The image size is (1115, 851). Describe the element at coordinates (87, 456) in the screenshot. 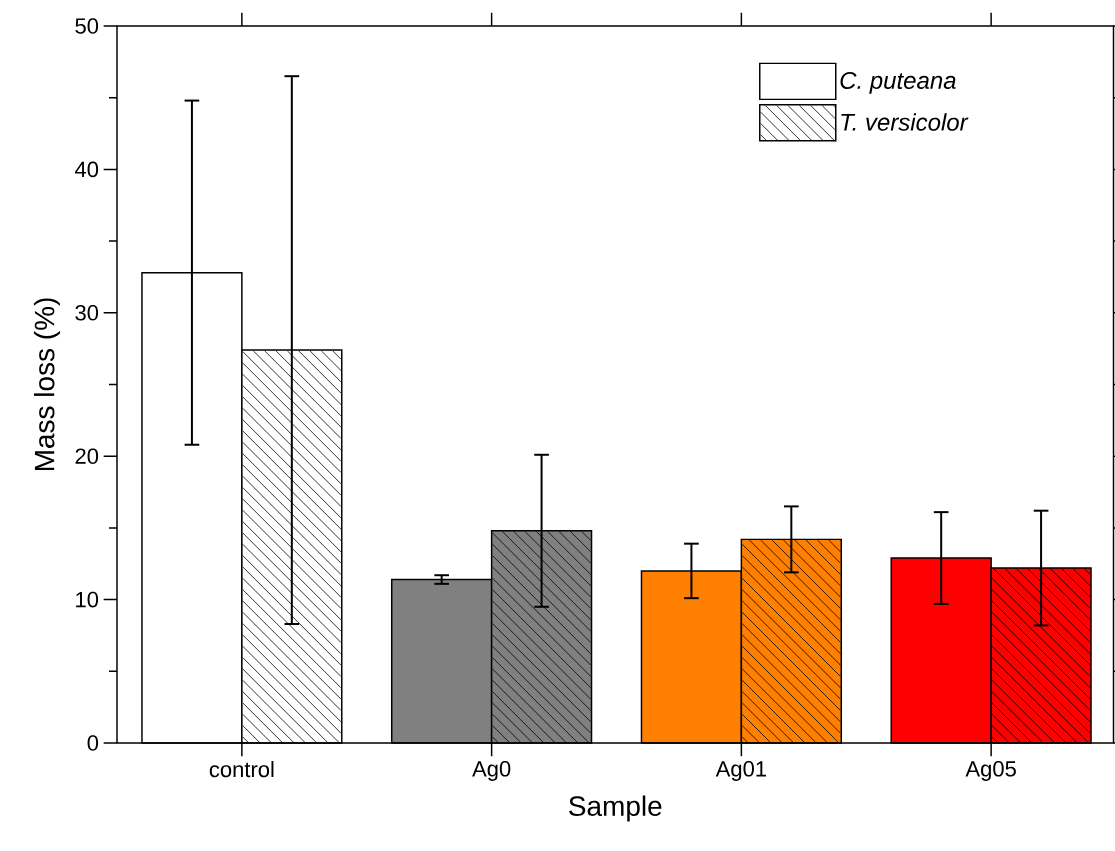

I see `y-tick-label: 20` at that location.